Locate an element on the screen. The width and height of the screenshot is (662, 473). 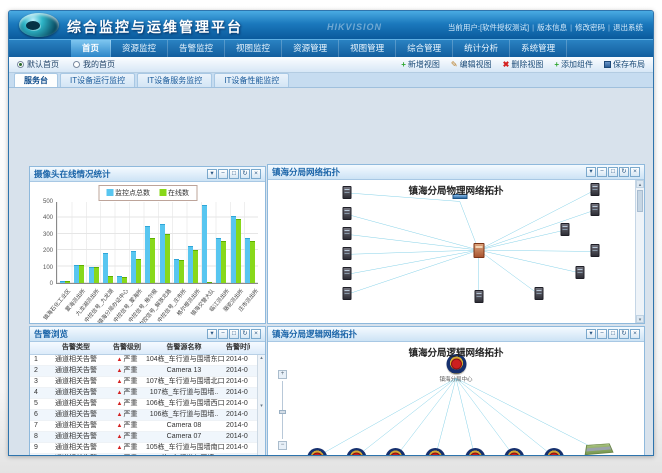
table-row: 4 通道相关告警 ▲严重 107栋_车行道与围墙.. 2014-0 is located at coordinates (147, 393).